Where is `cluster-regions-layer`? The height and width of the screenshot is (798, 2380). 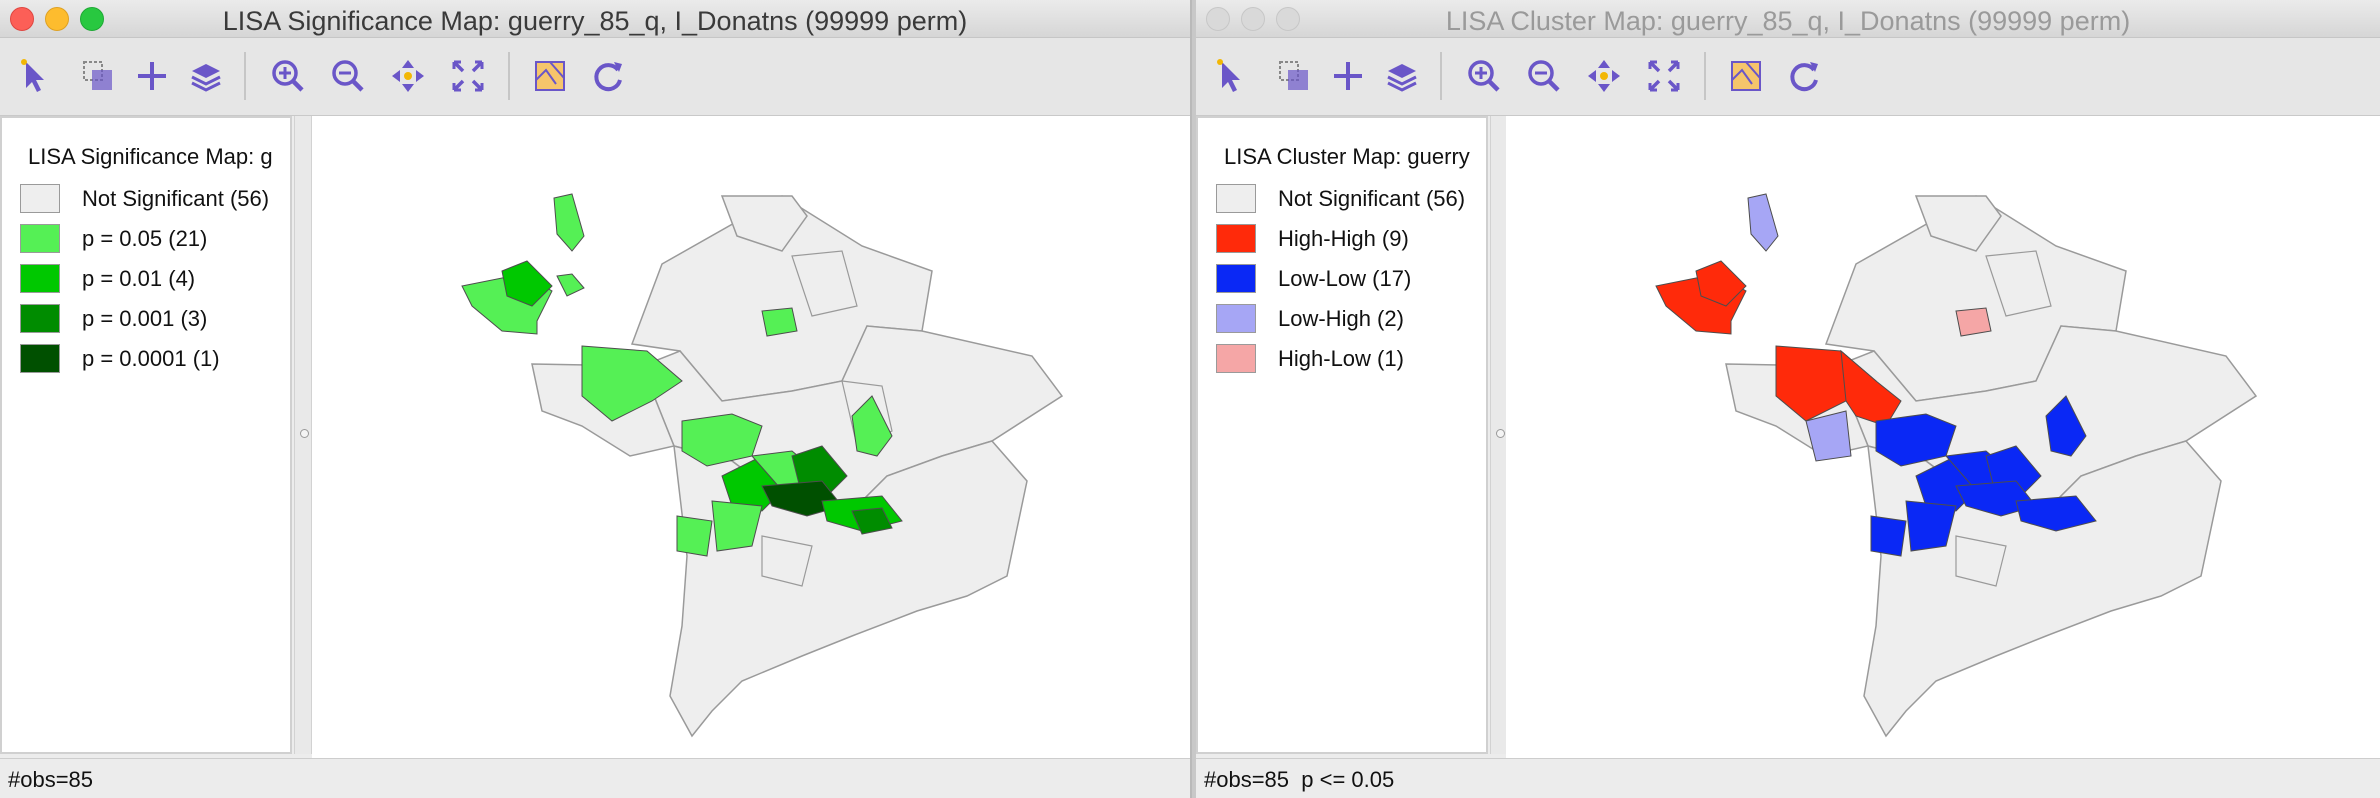 cluster-regions-layer is located at coordinates (1876, 375).